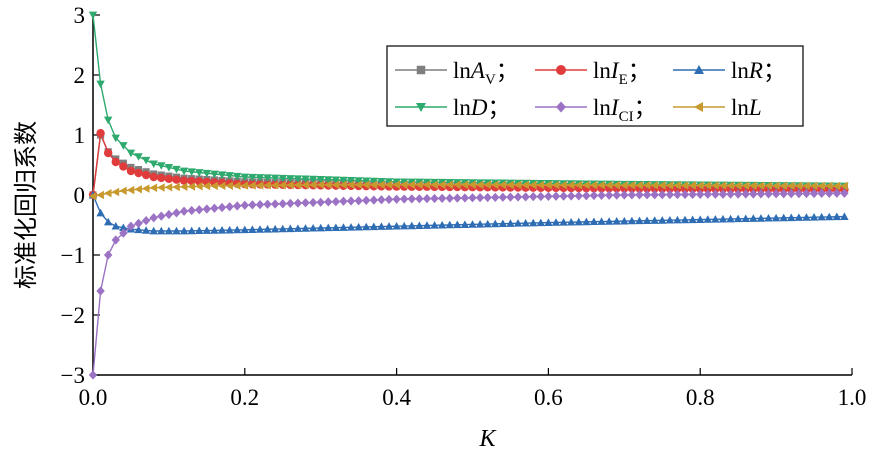 This screenshot has height=455, width=874. What do you see at coordinates (468, 164) in the screenshot?
I see `series-ie` at bounding box center [468, 164].